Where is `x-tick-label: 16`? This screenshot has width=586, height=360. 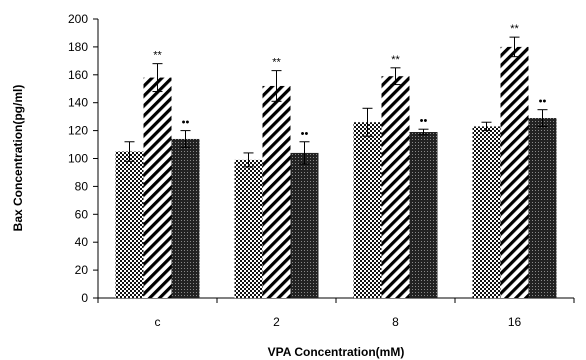 x-tick-label: 16 is located at coordinates (515, 322).